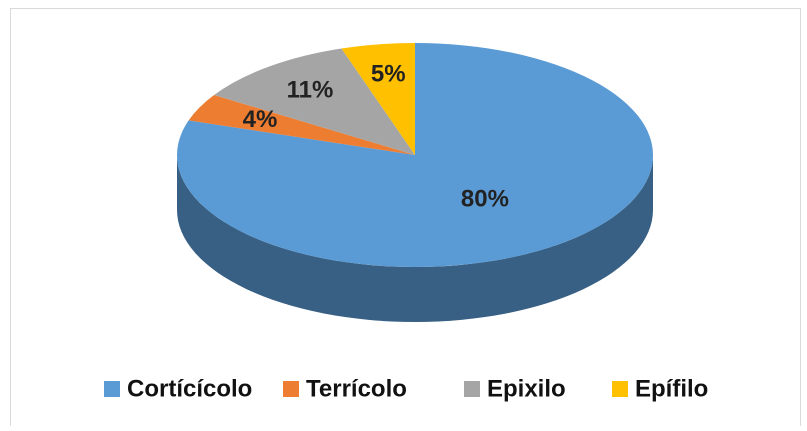 The width and height of the screenshot is (807, 431). What do you see at coordinates (485, 199) in the screenshot?
I see `data-label: 80%` at bounding box center [485, 199].